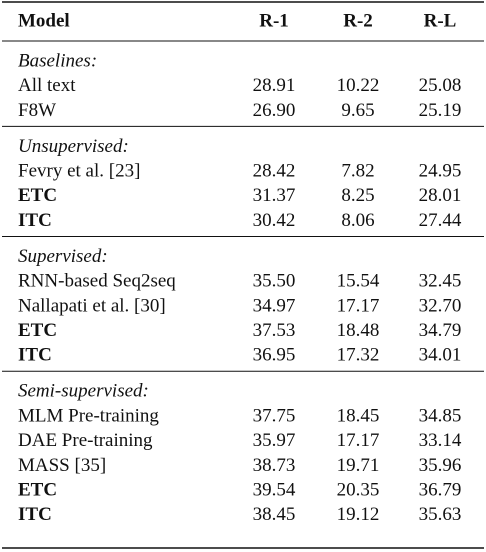 Image resolution: width=486 pixels, height=552 pixels. I want to click on header-cell: Model, so click(44, 20).